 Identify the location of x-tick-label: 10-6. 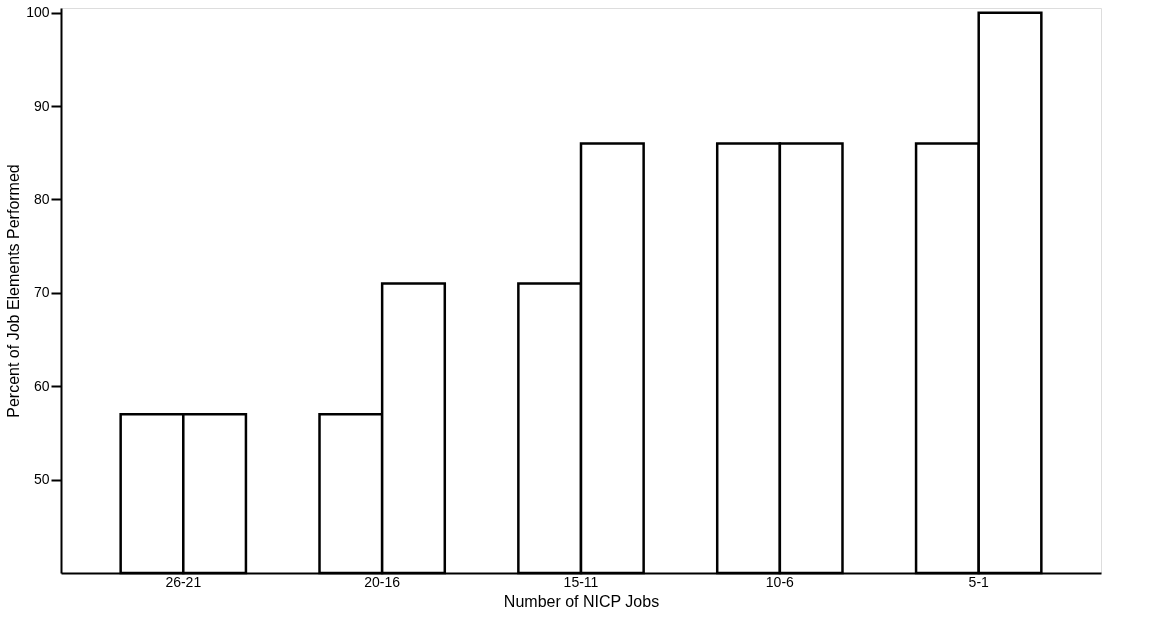
(780, 581).